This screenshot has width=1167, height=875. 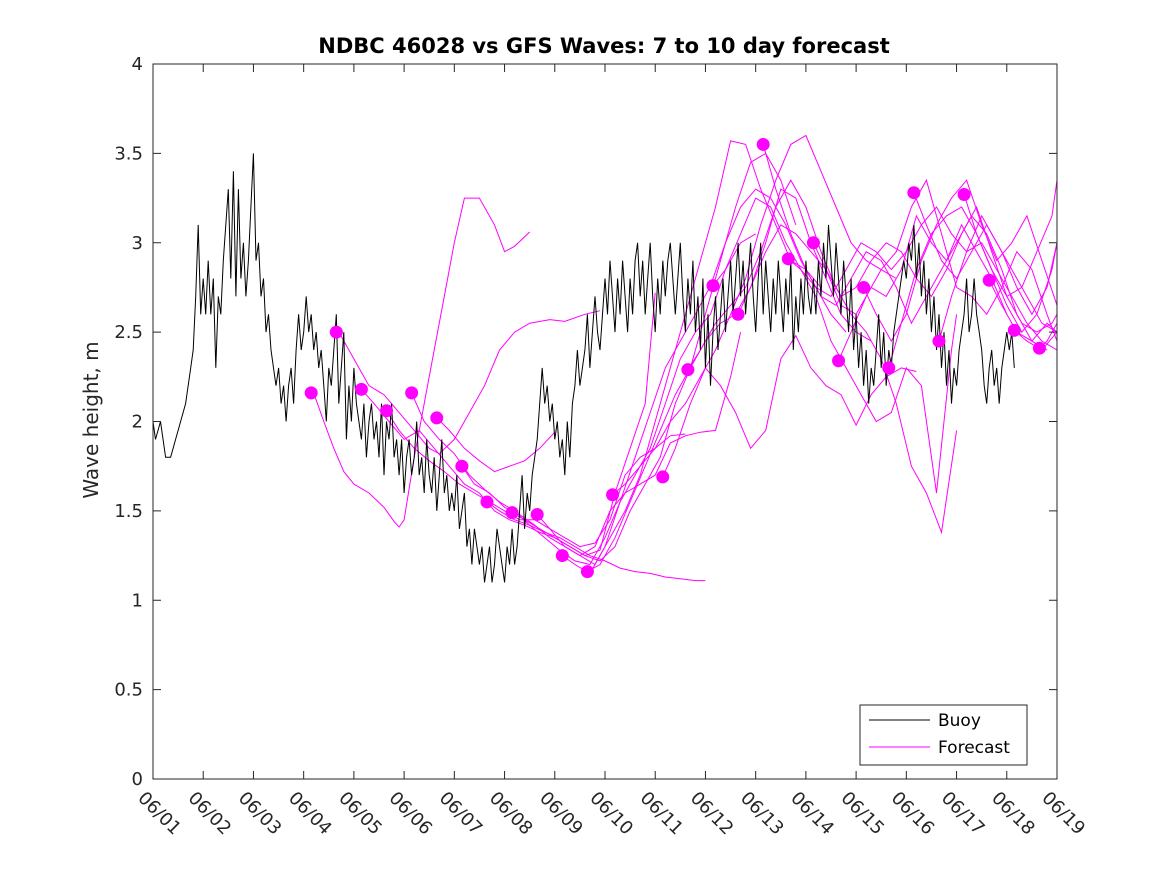 What do you see at coordinates (260, 814) in the screenshot?
I see `x-tick-label: 06/03` at bounding box center [260, 814].